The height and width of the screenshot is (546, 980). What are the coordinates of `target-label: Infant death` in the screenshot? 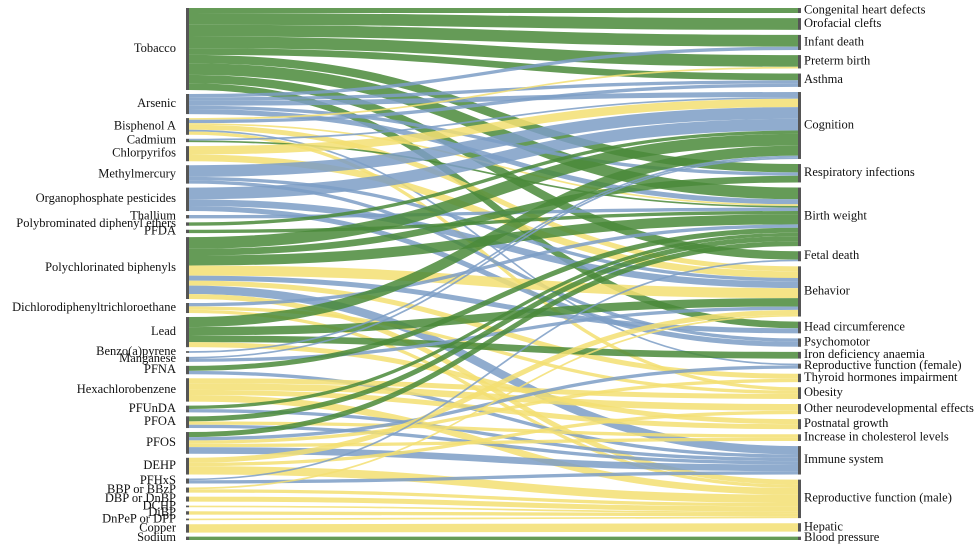 It's located at (834, 41).